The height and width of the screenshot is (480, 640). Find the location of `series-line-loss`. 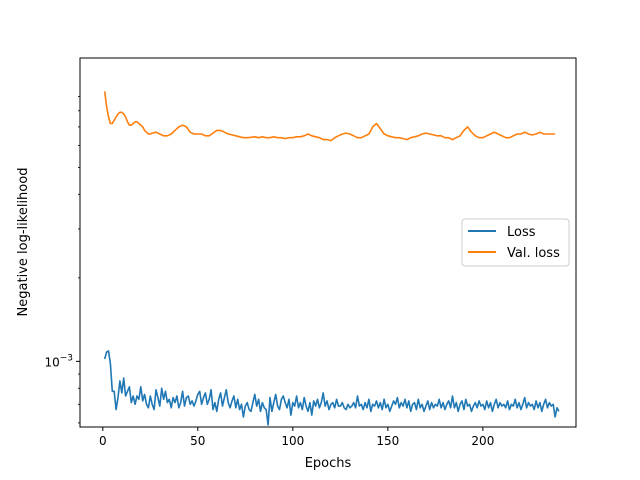

series-line-loss is located at coordinates (331, 388).